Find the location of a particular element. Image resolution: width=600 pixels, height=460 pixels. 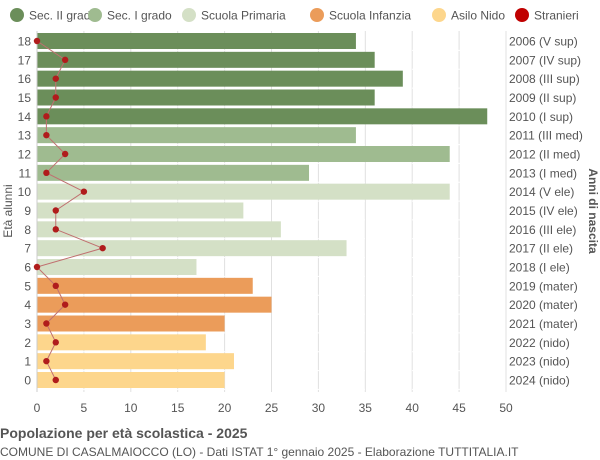

y-right-axis-title: Anni di nascita is located at coordinates (593, 211).